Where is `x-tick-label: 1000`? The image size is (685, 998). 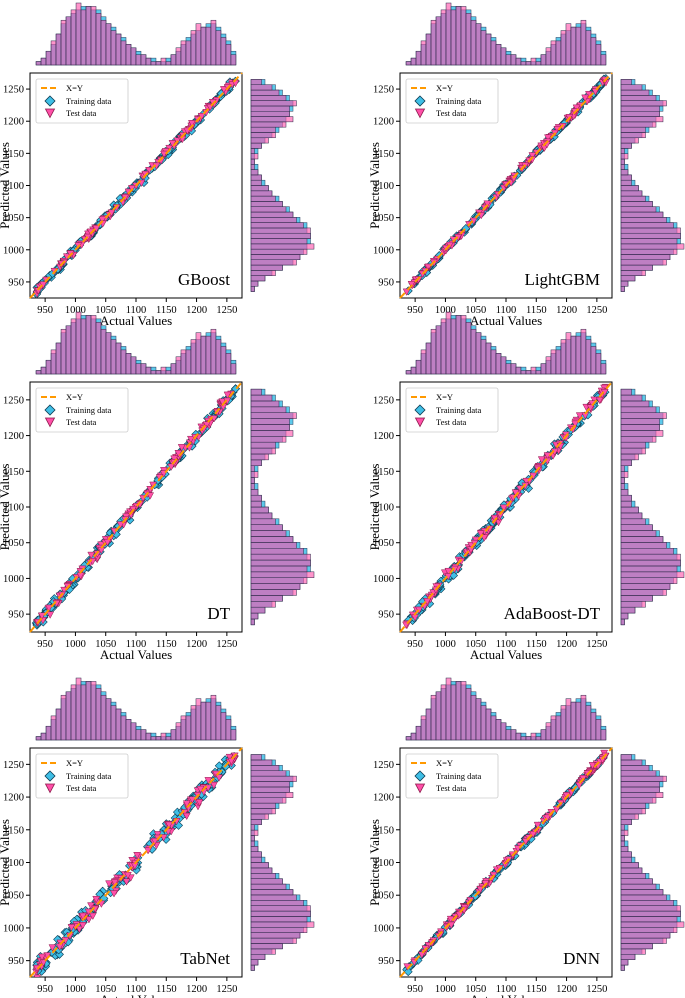
x-tick-label: 1000 is located at coordinates (445, 644).